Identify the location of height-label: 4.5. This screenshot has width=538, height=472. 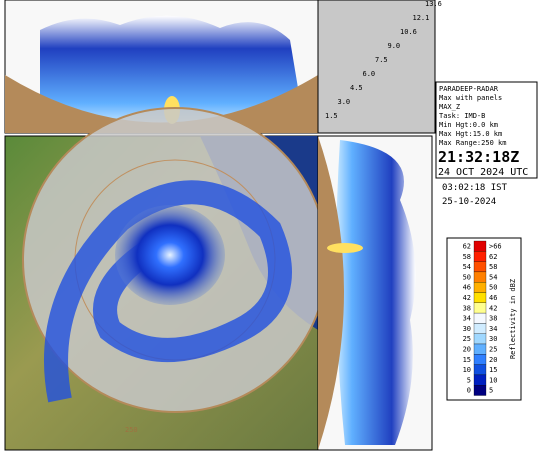
(356, 88).